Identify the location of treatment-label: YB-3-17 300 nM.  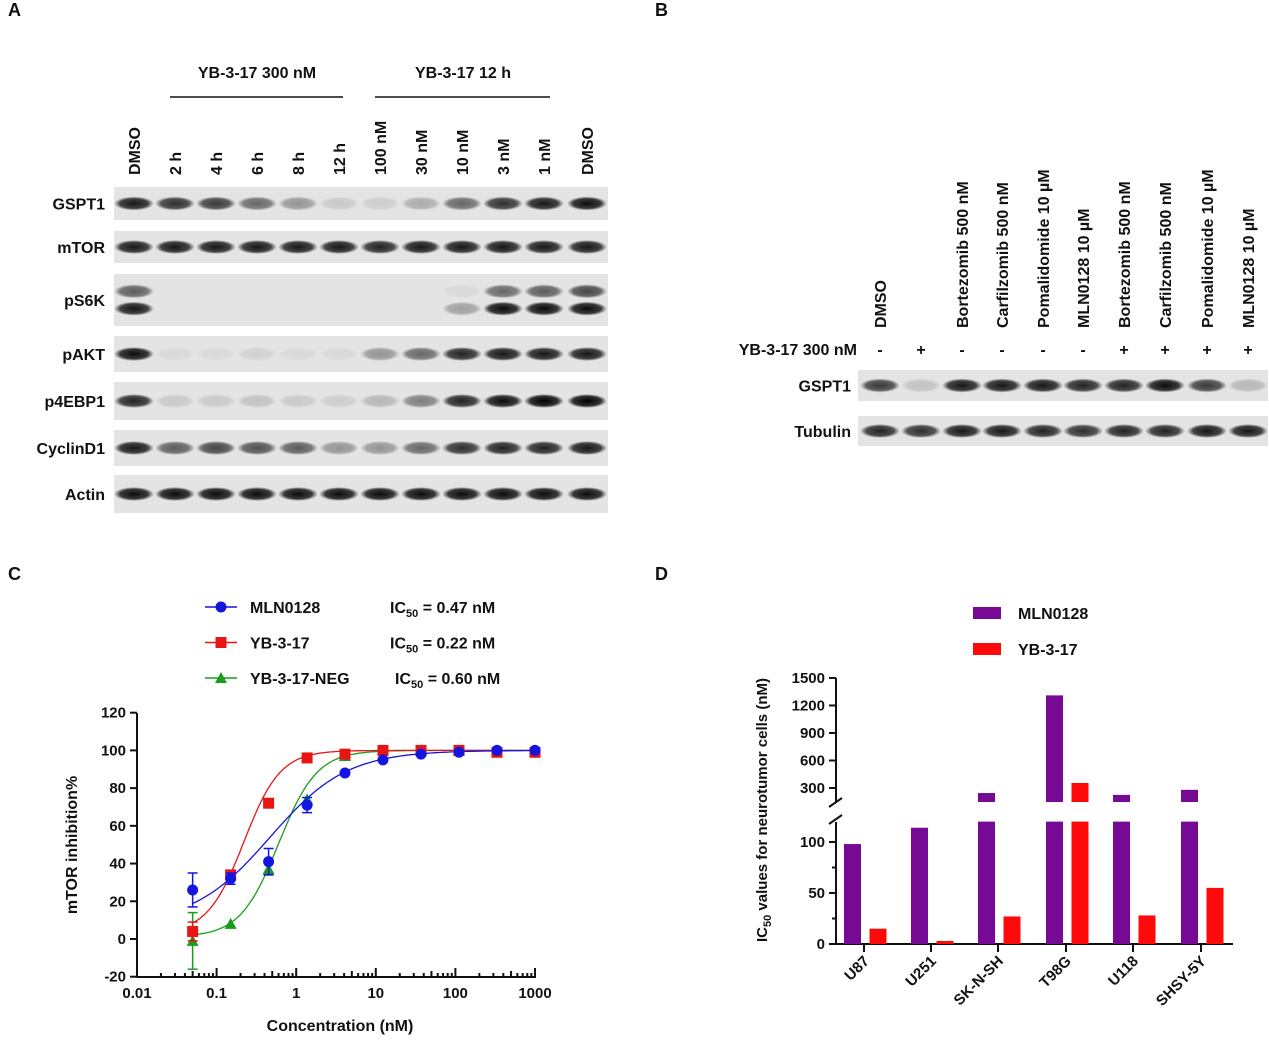
(798, 350).